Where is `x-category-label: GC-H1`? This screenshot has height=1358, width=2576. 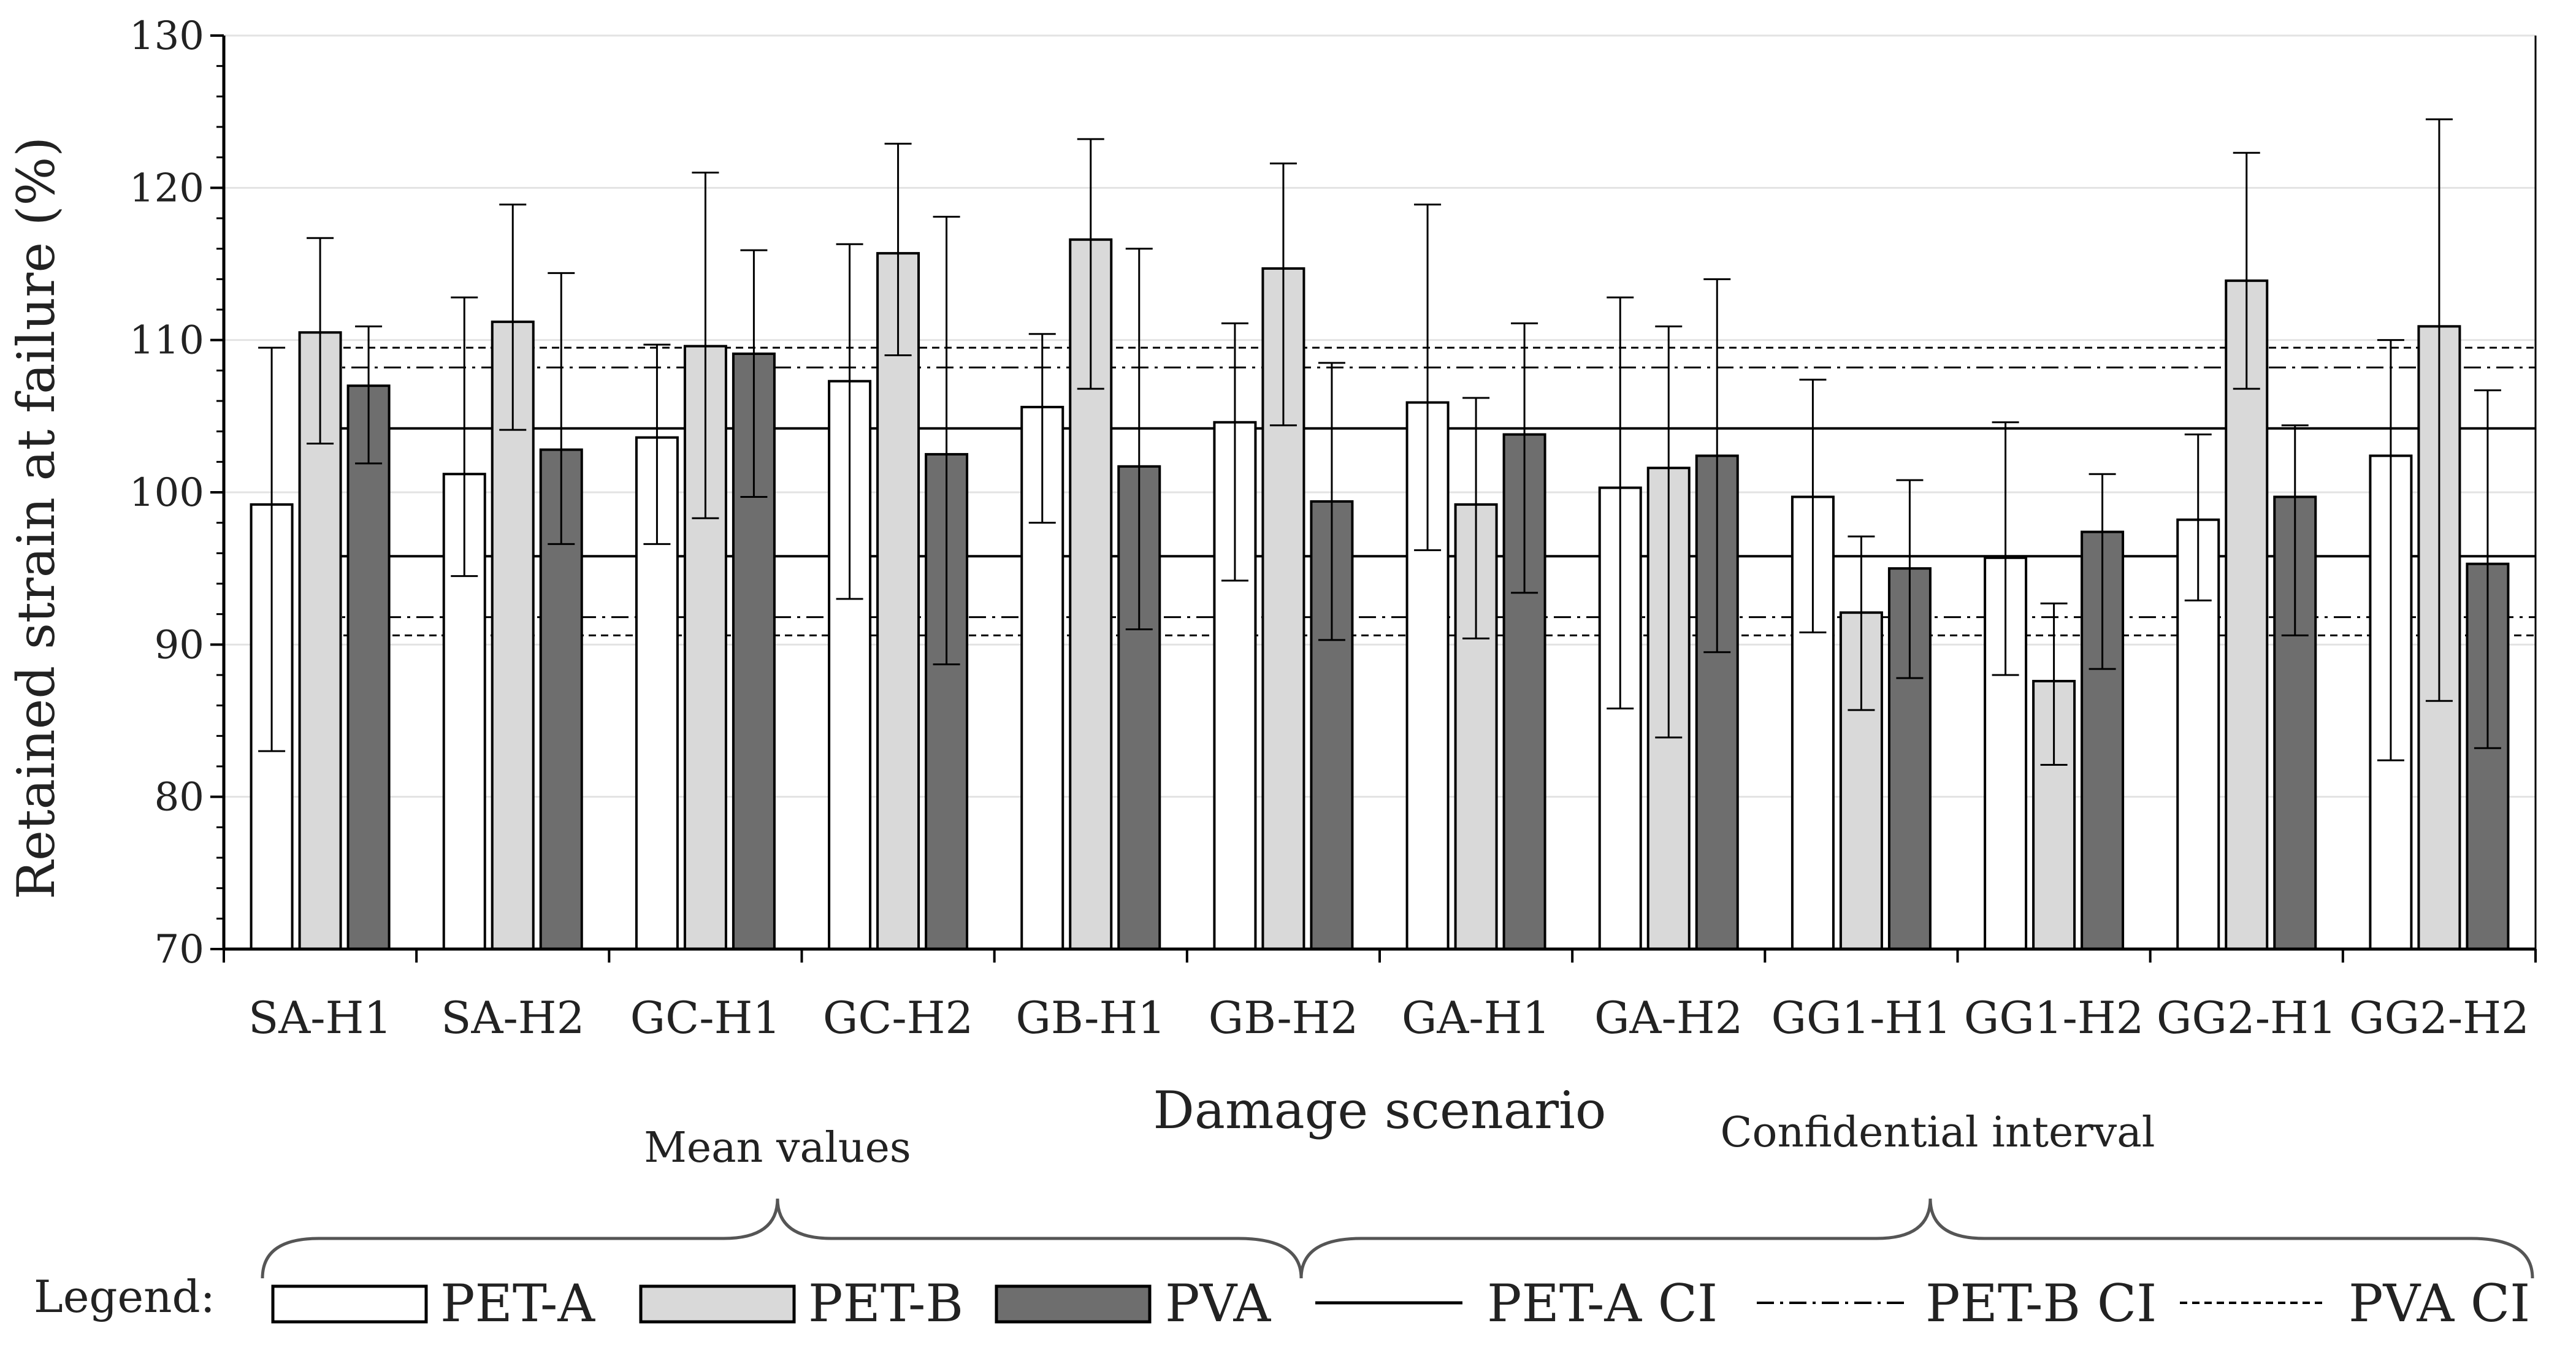 x-category-label: GC-H1 is located at coordinates (705, 1017).